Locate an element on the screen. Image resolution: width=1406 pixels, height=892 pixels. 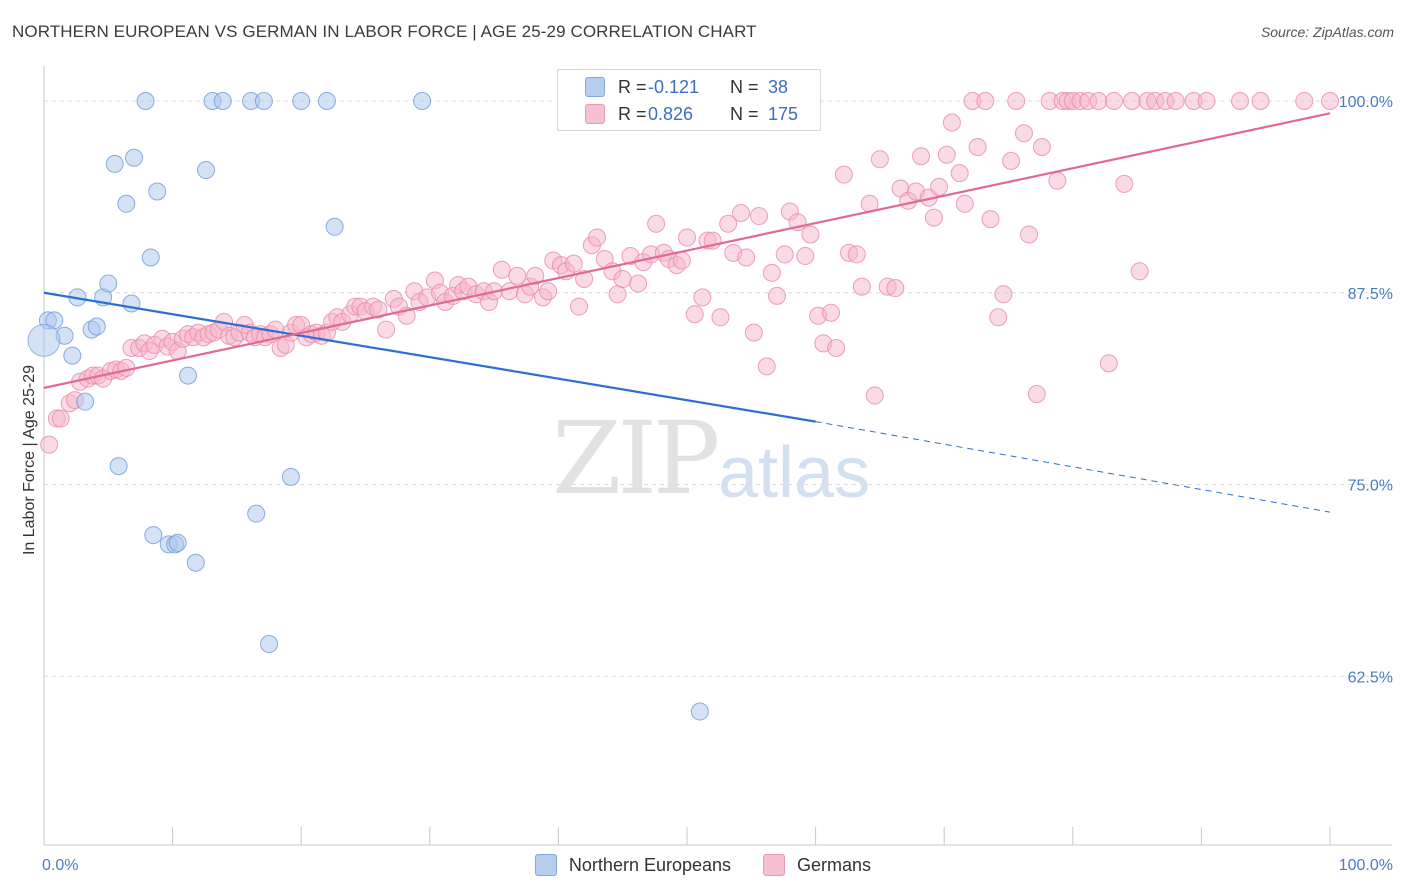
legend-item-germans: Germans is located at coordinates (817, 865).